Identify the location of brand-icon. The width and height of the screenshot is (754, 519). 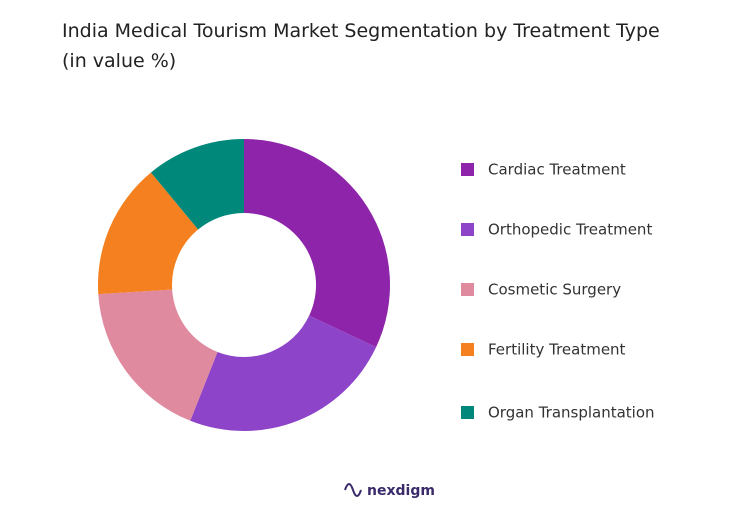
(353, 490).